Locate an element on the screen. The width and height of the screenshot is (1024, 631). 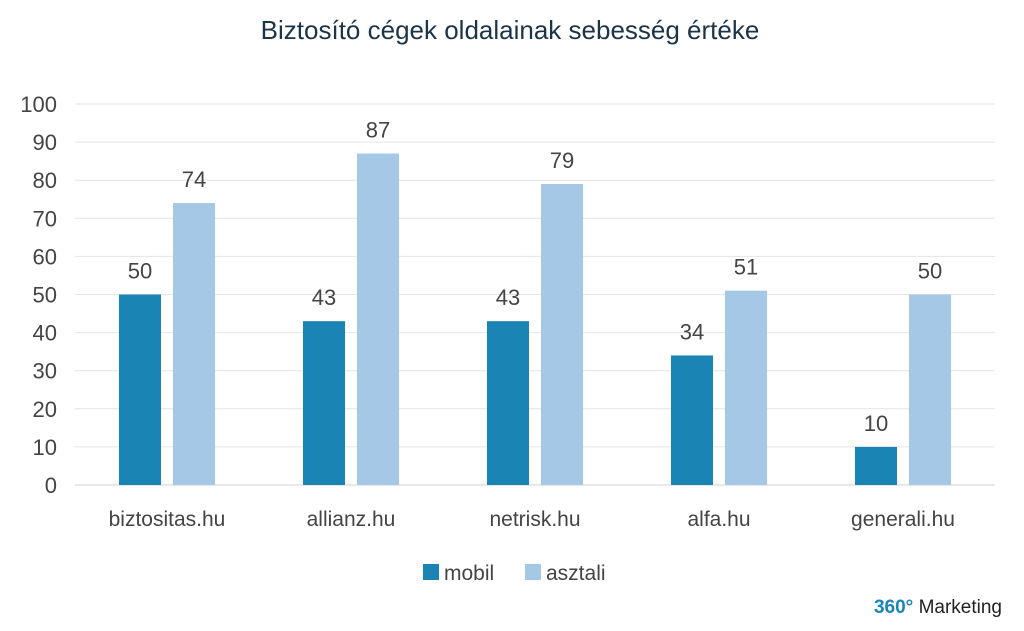
legend-label-mobil: mobil is located at coordinates (469, 573).